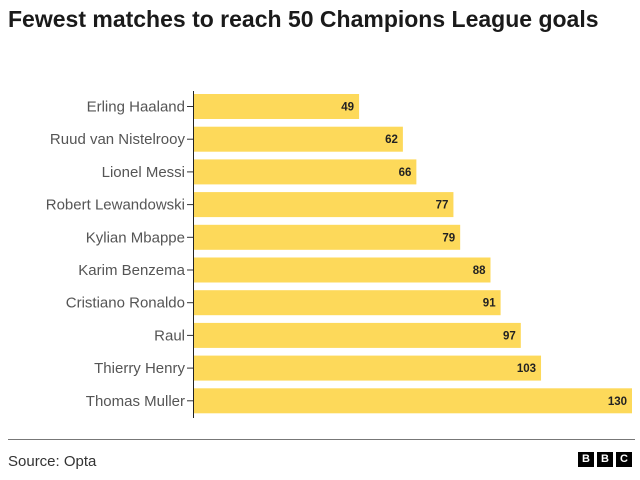  I want to click on data-label: 103, so click(526, 369).